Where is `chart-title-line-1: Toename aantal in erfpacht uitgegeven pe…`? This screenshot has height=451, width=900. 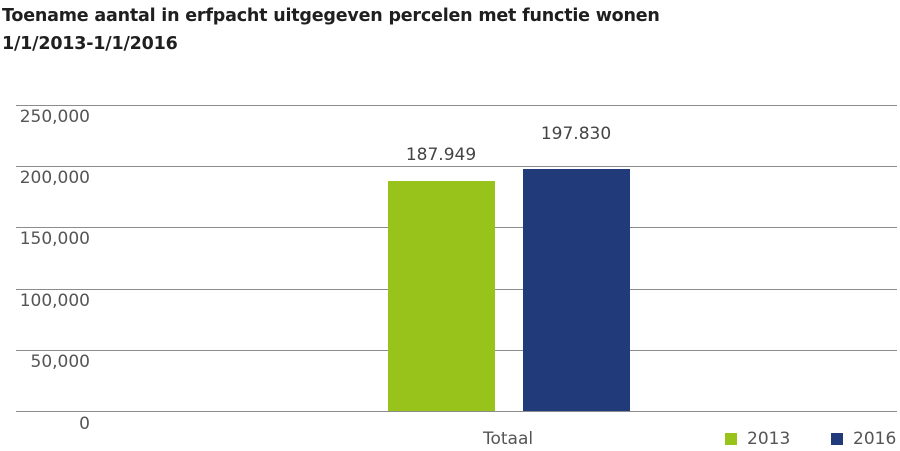 chart-title-line-1: Toename aantal in erfpacht uitgegeven pe… is located at coordinates (331, 16).